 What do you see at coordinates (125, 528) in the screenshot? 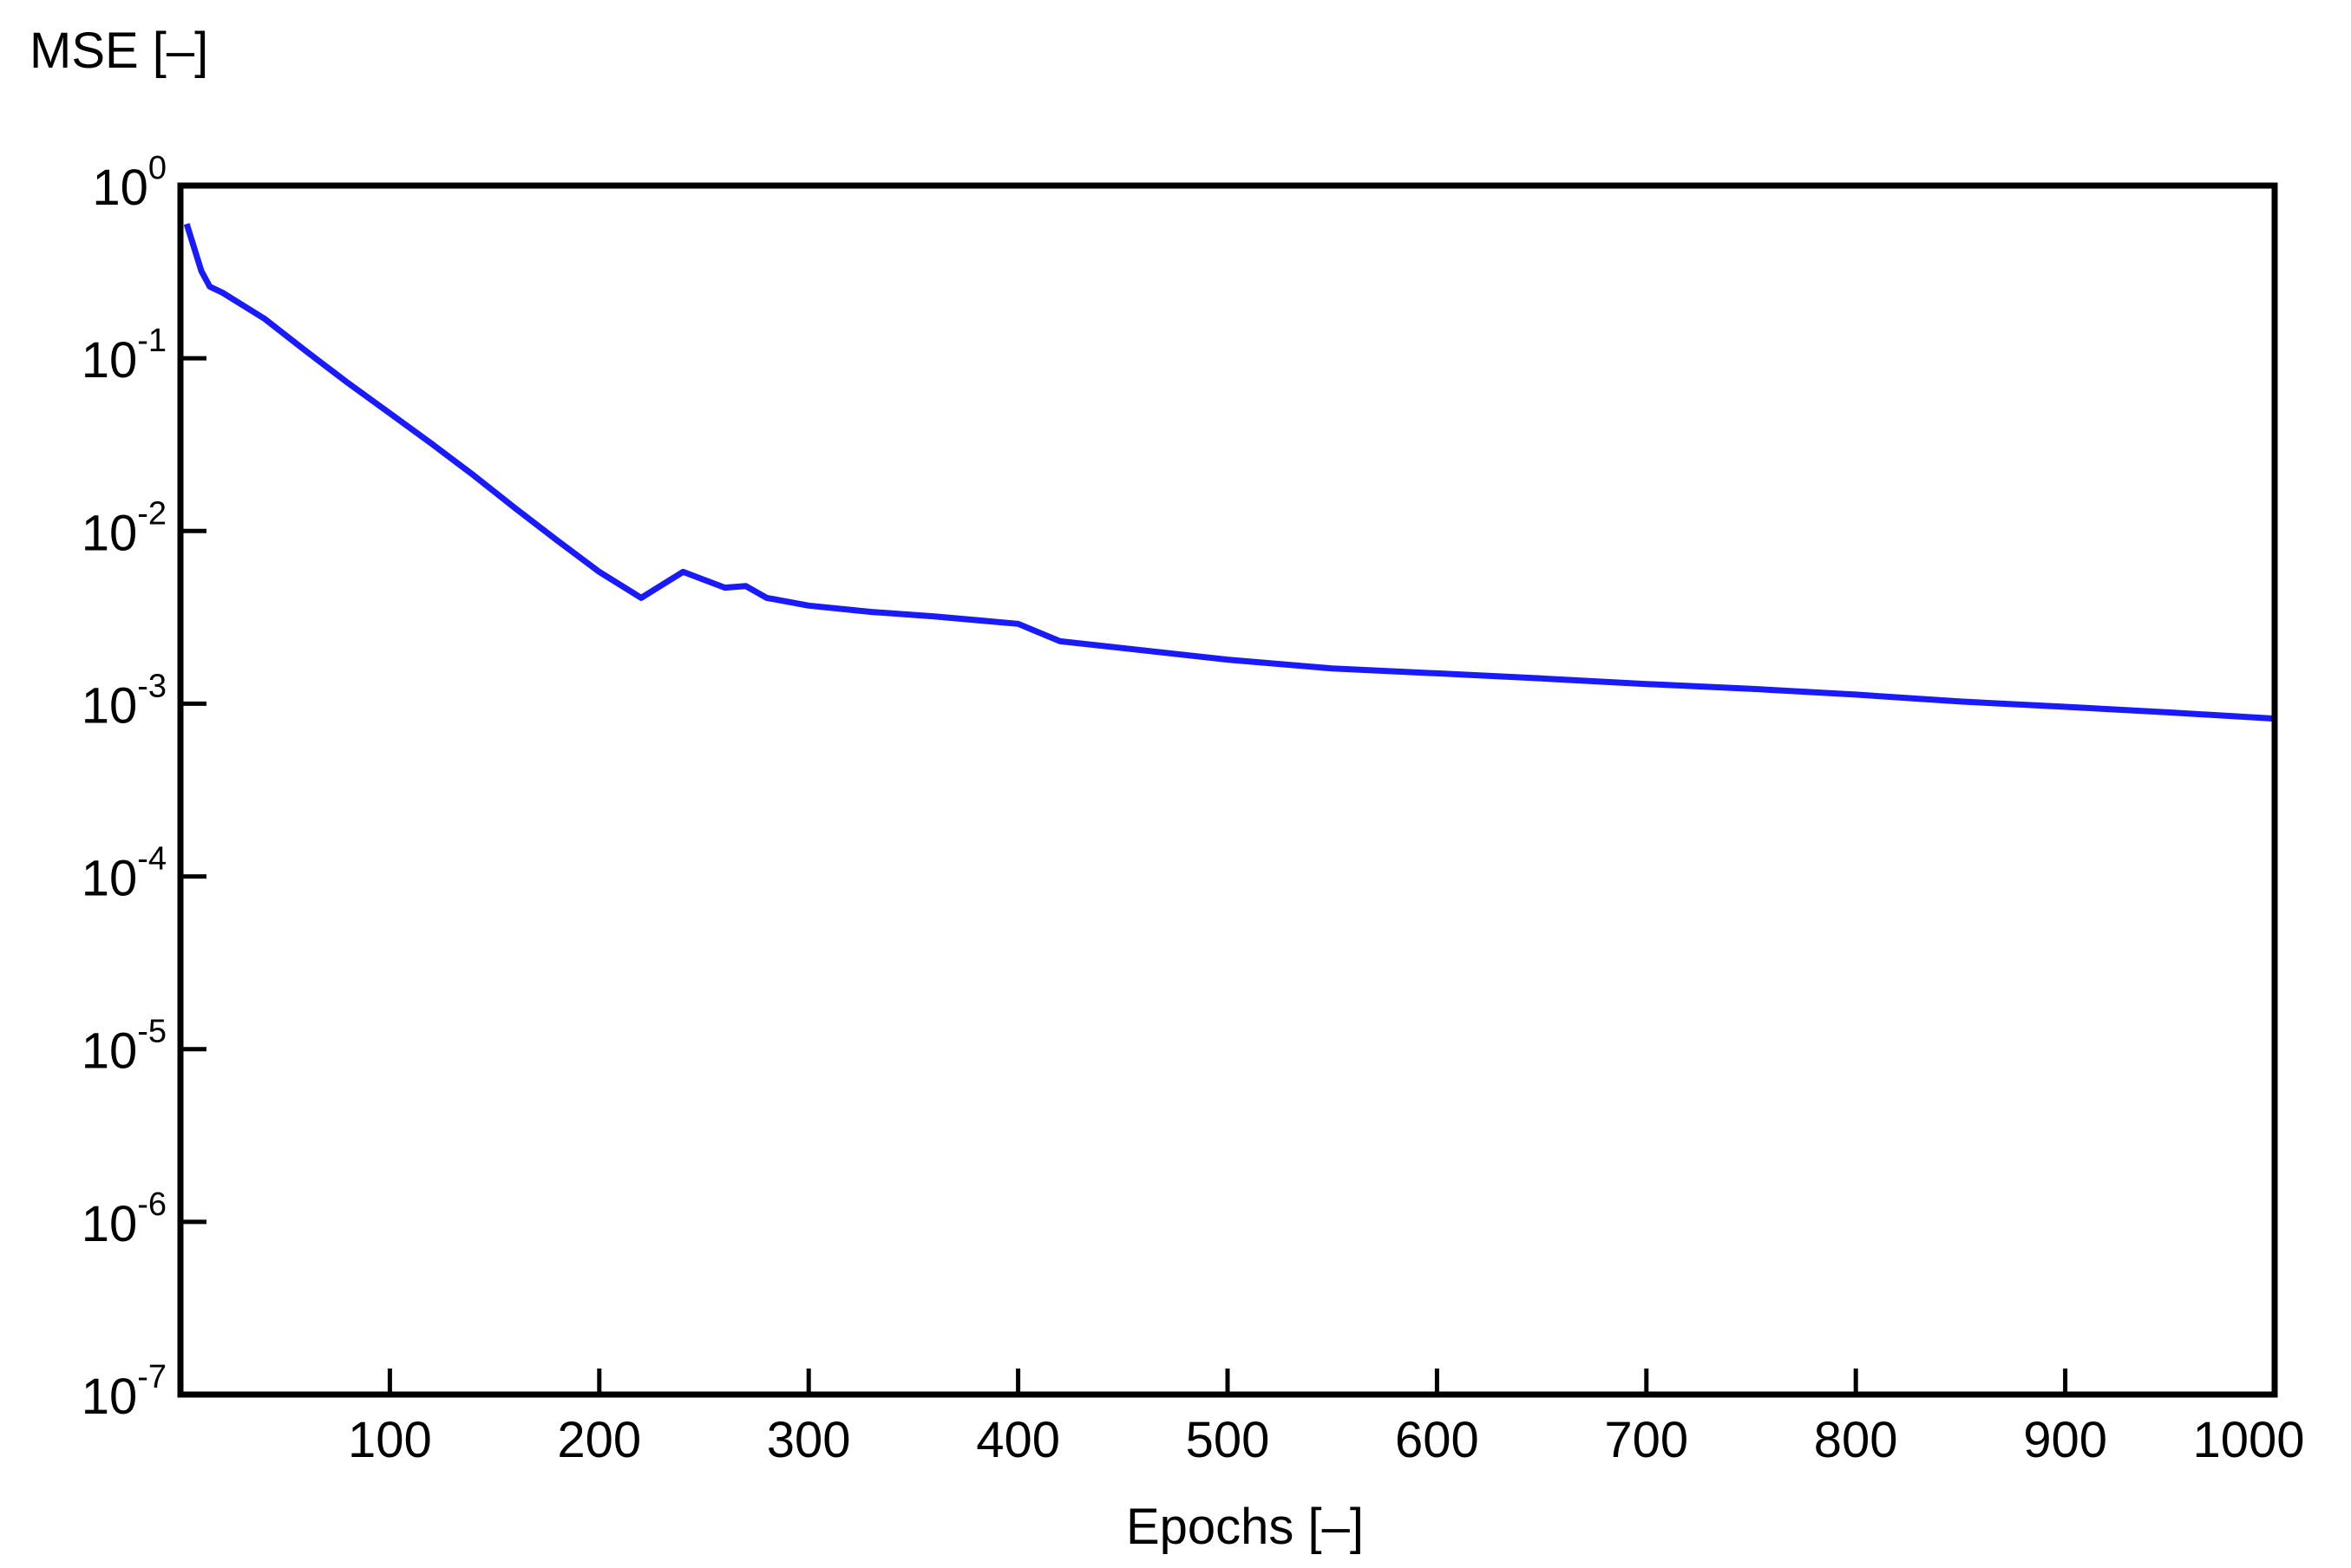
I see `y-tick-label: 10⁻²` at bounding box center [125, 528].